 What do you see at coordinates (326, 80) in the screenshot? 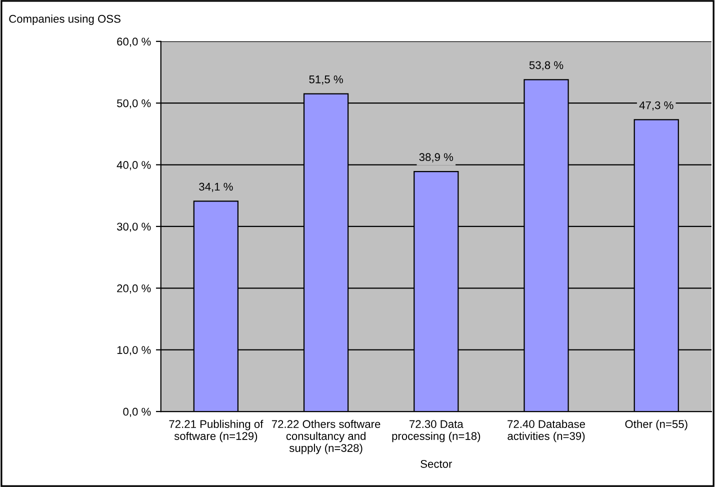
I see `data-label: 51,5 %` at bounding box center [326, 80].